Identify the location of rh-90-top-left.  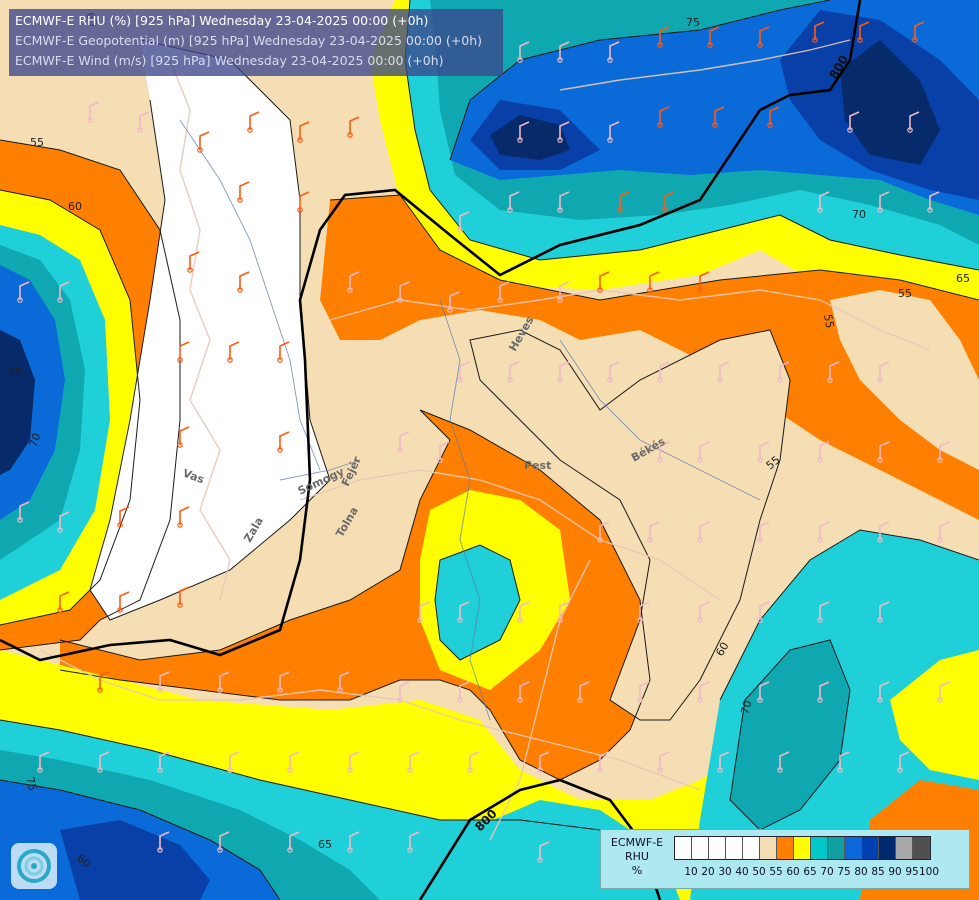
(530, 137).